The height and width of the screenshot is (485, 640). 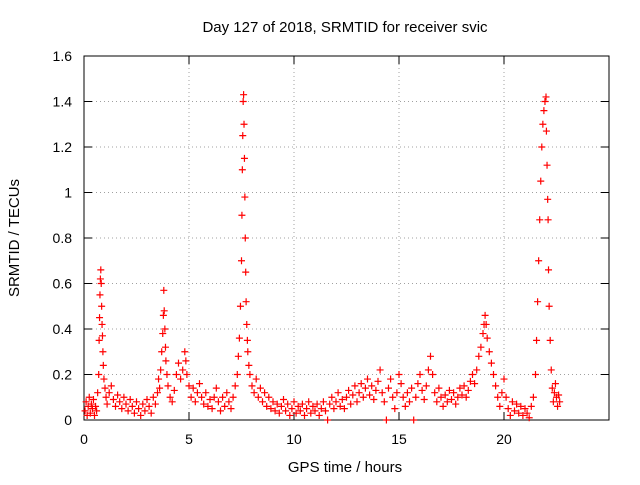 I want to click on y-tick-label: 0.8, so click(x=63, y=238).